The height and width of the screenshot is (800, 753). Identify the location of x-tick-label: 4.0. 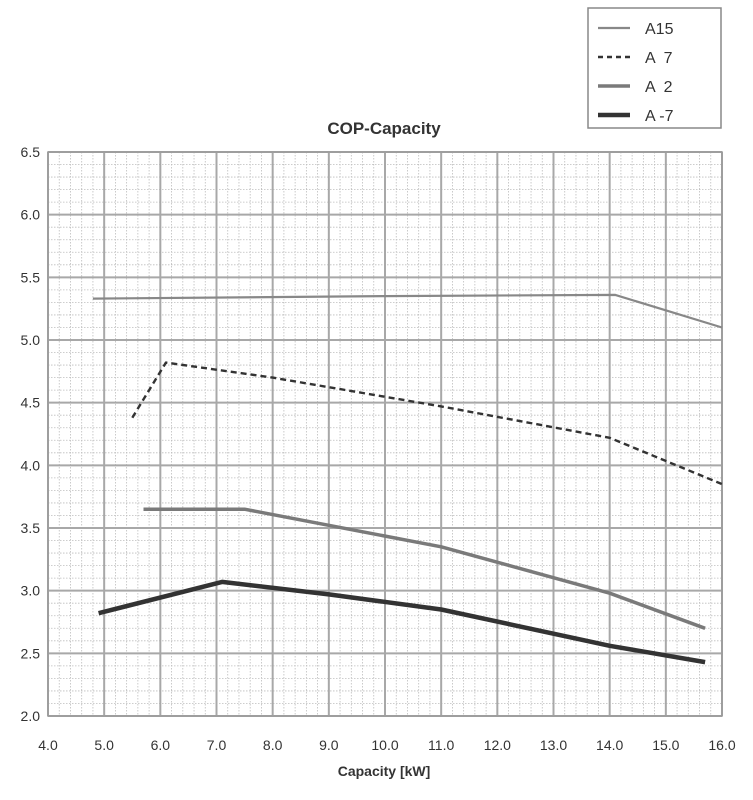
(48, 745).